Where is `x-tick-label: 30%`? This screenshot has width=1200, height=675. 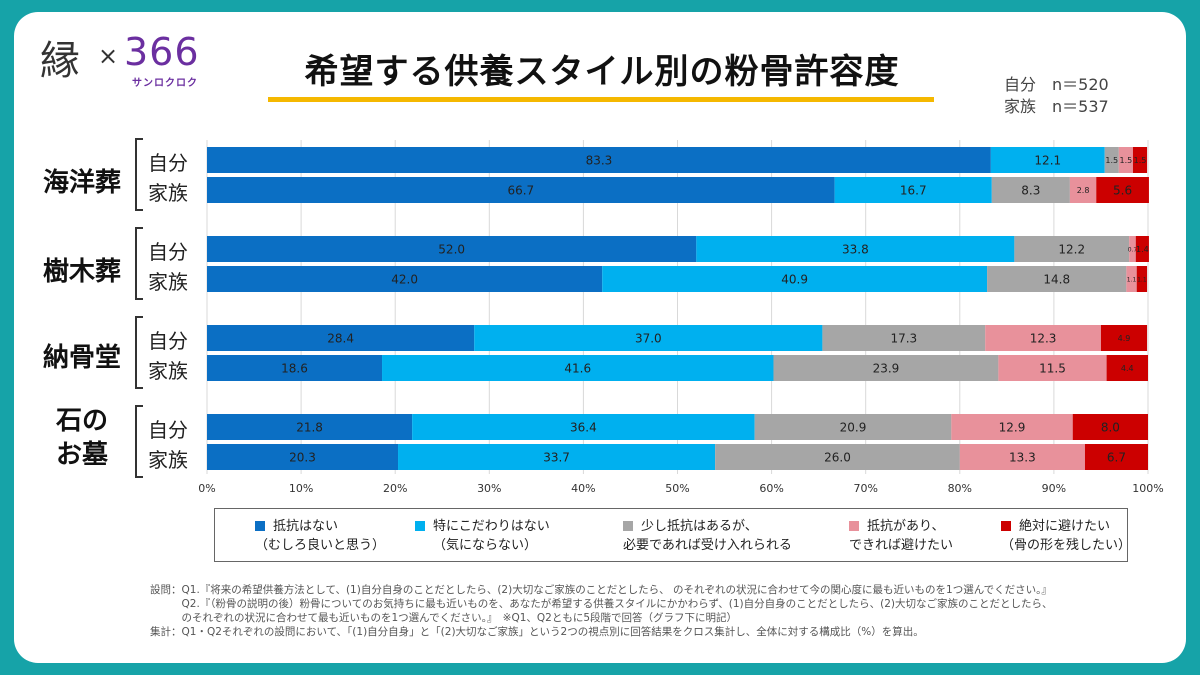
x-tick-label: 30% is located at coordinates (489, 488).